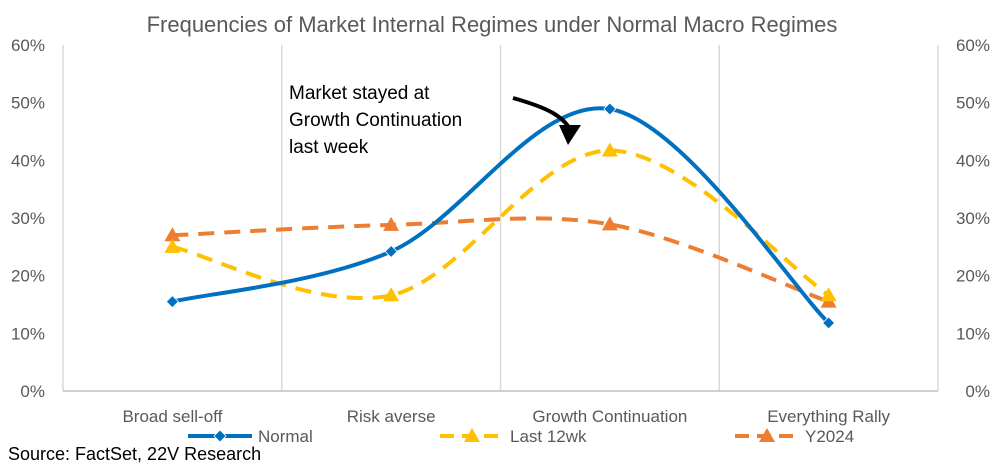 This screenshot has width=1002, height=474. Describe the element at coordinates (977, 391) in the screenshot. I see `y-tick-right-label: 0%` at that location.